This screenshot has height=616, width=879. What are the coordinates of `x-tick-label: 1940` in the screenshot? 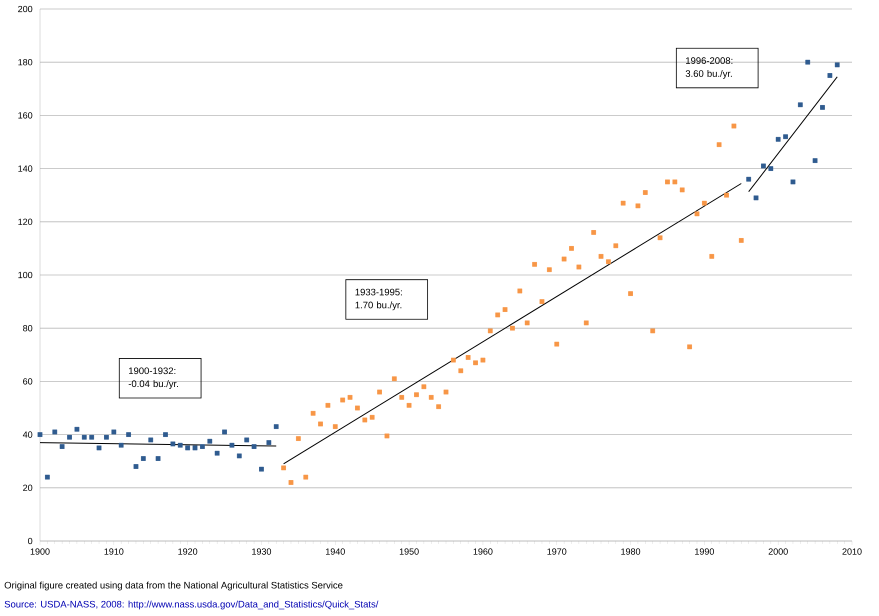 It's located at (335, 551).